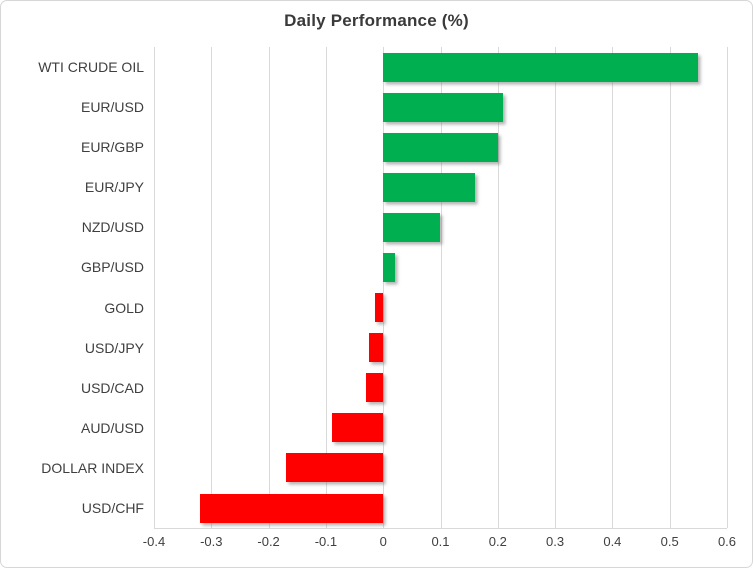 Image resolution: width=753 pixels, height=568 pixels. What do you see at coordinates (541, 67) in the screenshot?
I see `bar-wti-crude-oil` at bounding box center [541, 67].